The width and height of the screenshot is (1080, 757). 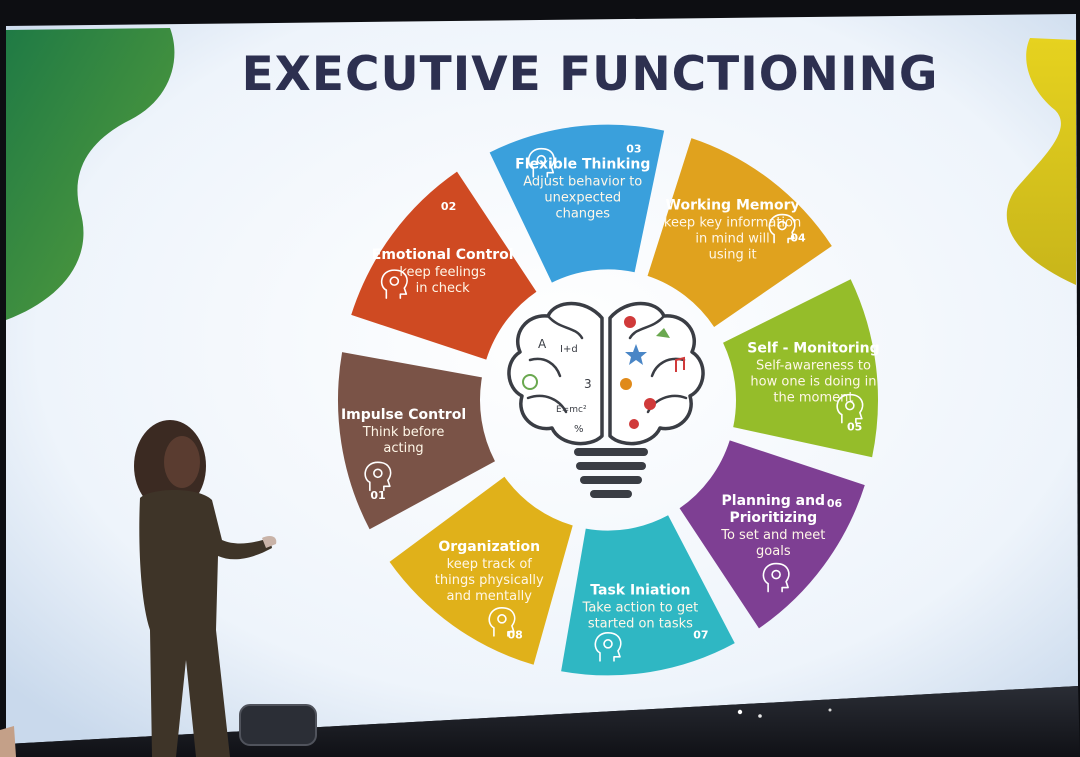 What do you see at coordinates (514, 635) in the screenshot?
I see `segment-number: 08` at bounding box center [514, 635].